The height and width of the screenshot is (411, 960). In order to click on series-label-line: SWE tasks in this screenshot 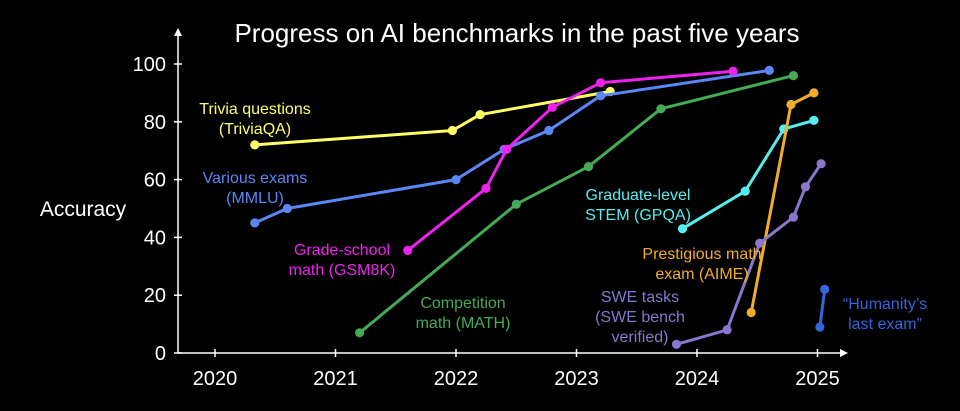, I will do `click(640, 297)`.